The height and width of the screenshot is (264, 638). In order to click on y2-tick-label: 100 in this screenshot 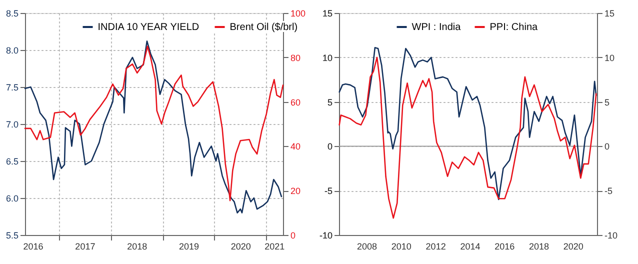, I will do `click(298, 13)`.